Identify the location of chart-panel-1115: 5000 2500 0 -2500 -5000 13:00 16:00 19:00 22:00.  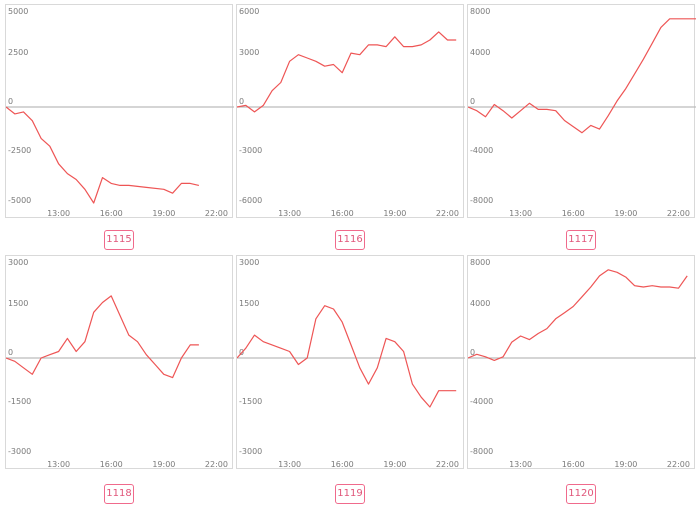
(119, 111).